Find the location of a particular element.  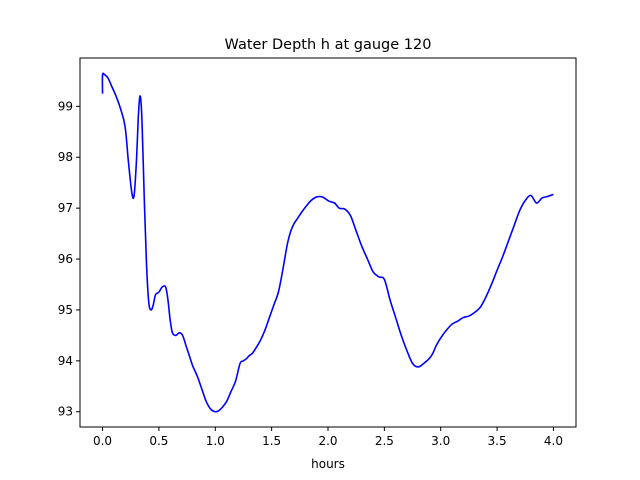

y-tick-label: 94 is located at coordinates (65, 361).